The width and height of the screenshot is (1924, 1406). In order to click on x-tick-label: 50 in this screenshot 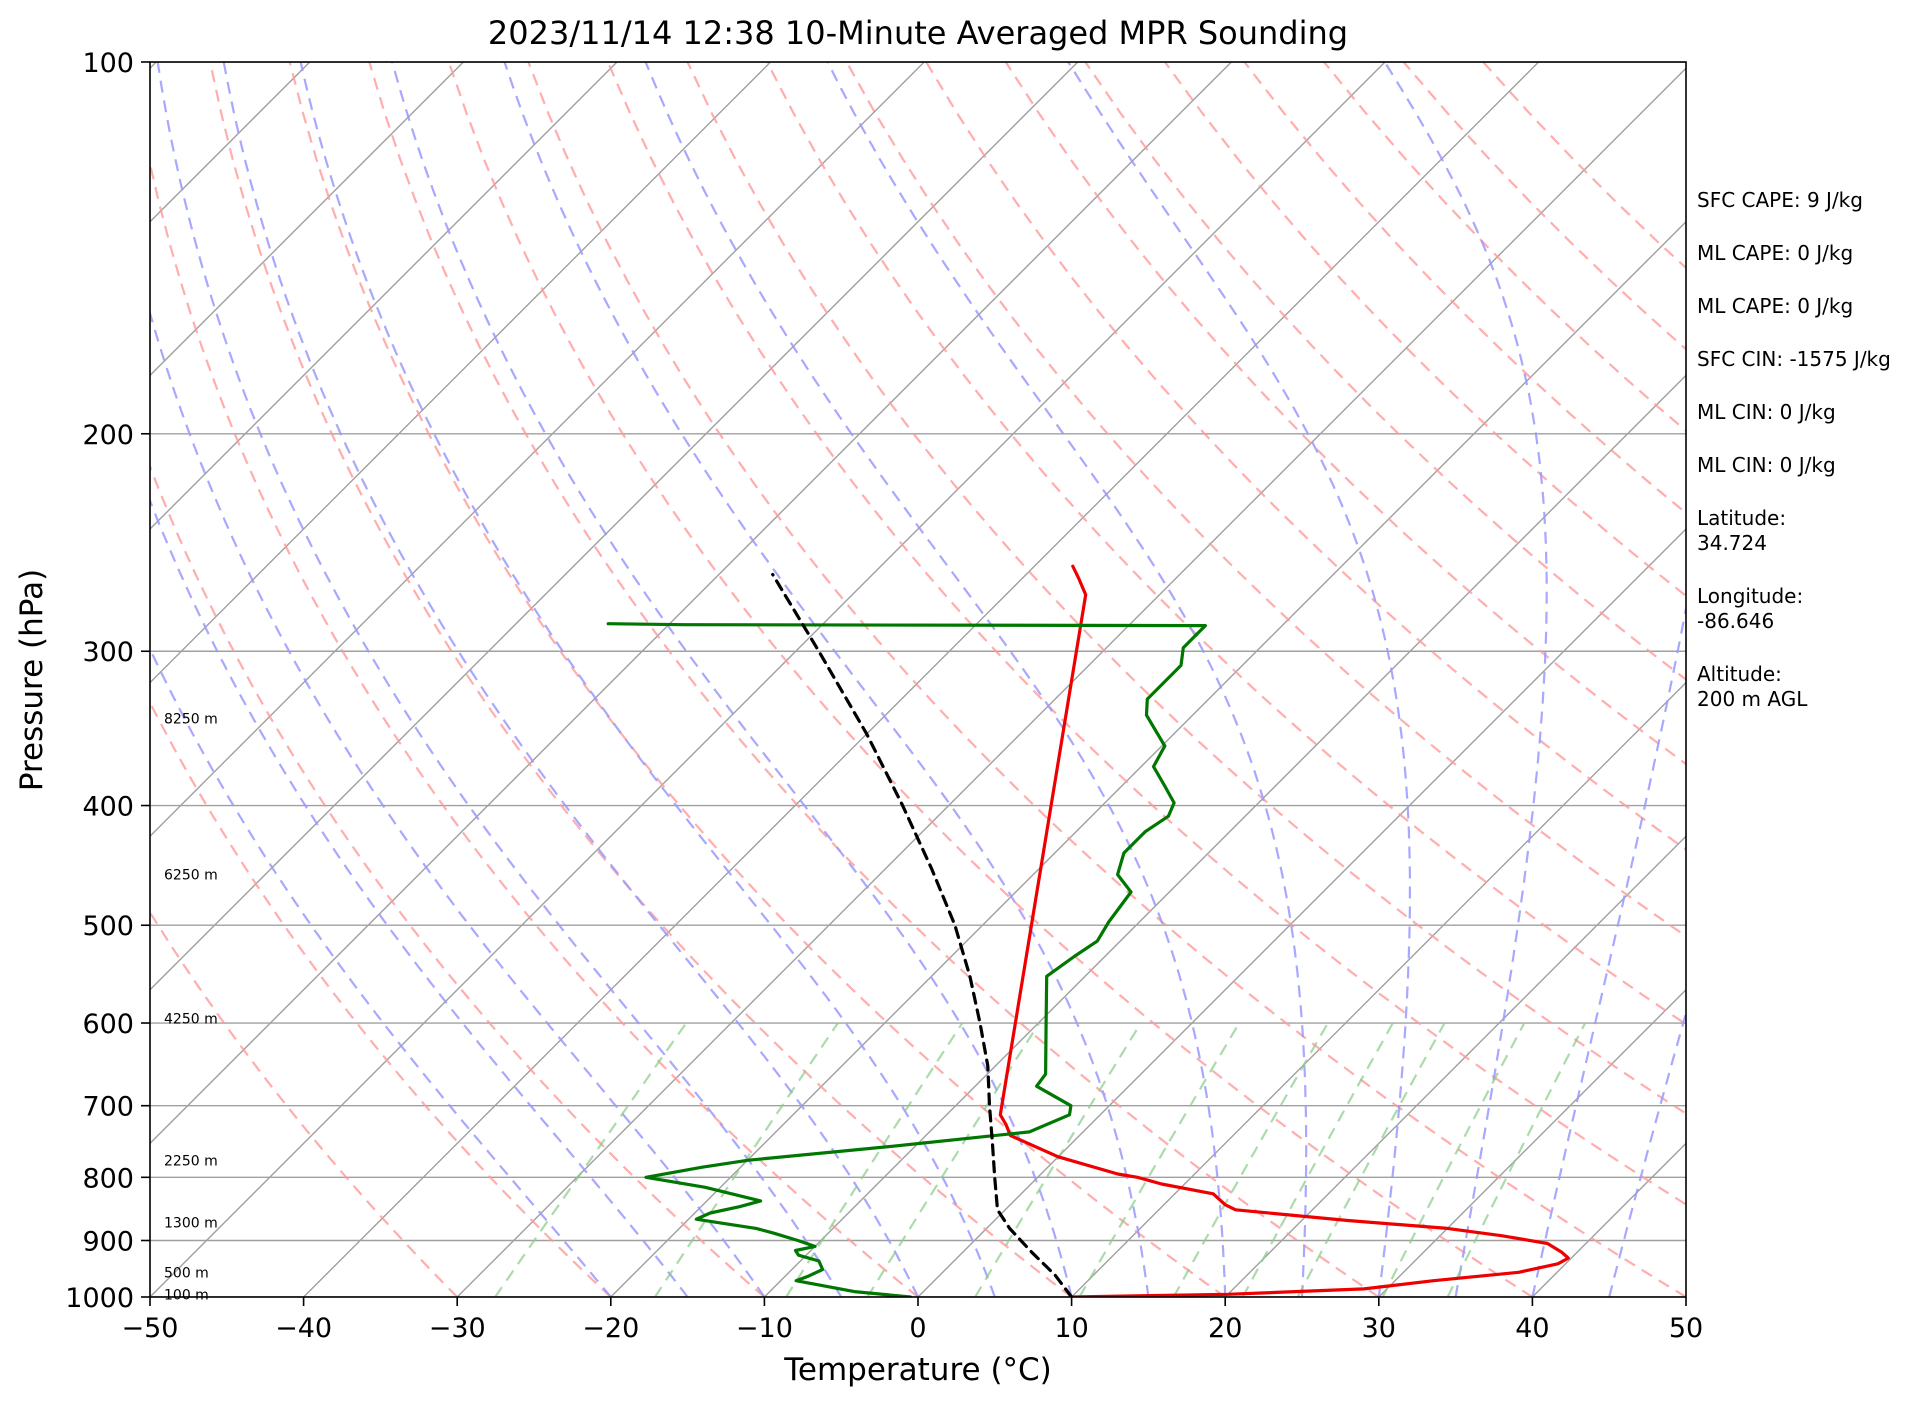, I will do `click(1686, 1328)`.